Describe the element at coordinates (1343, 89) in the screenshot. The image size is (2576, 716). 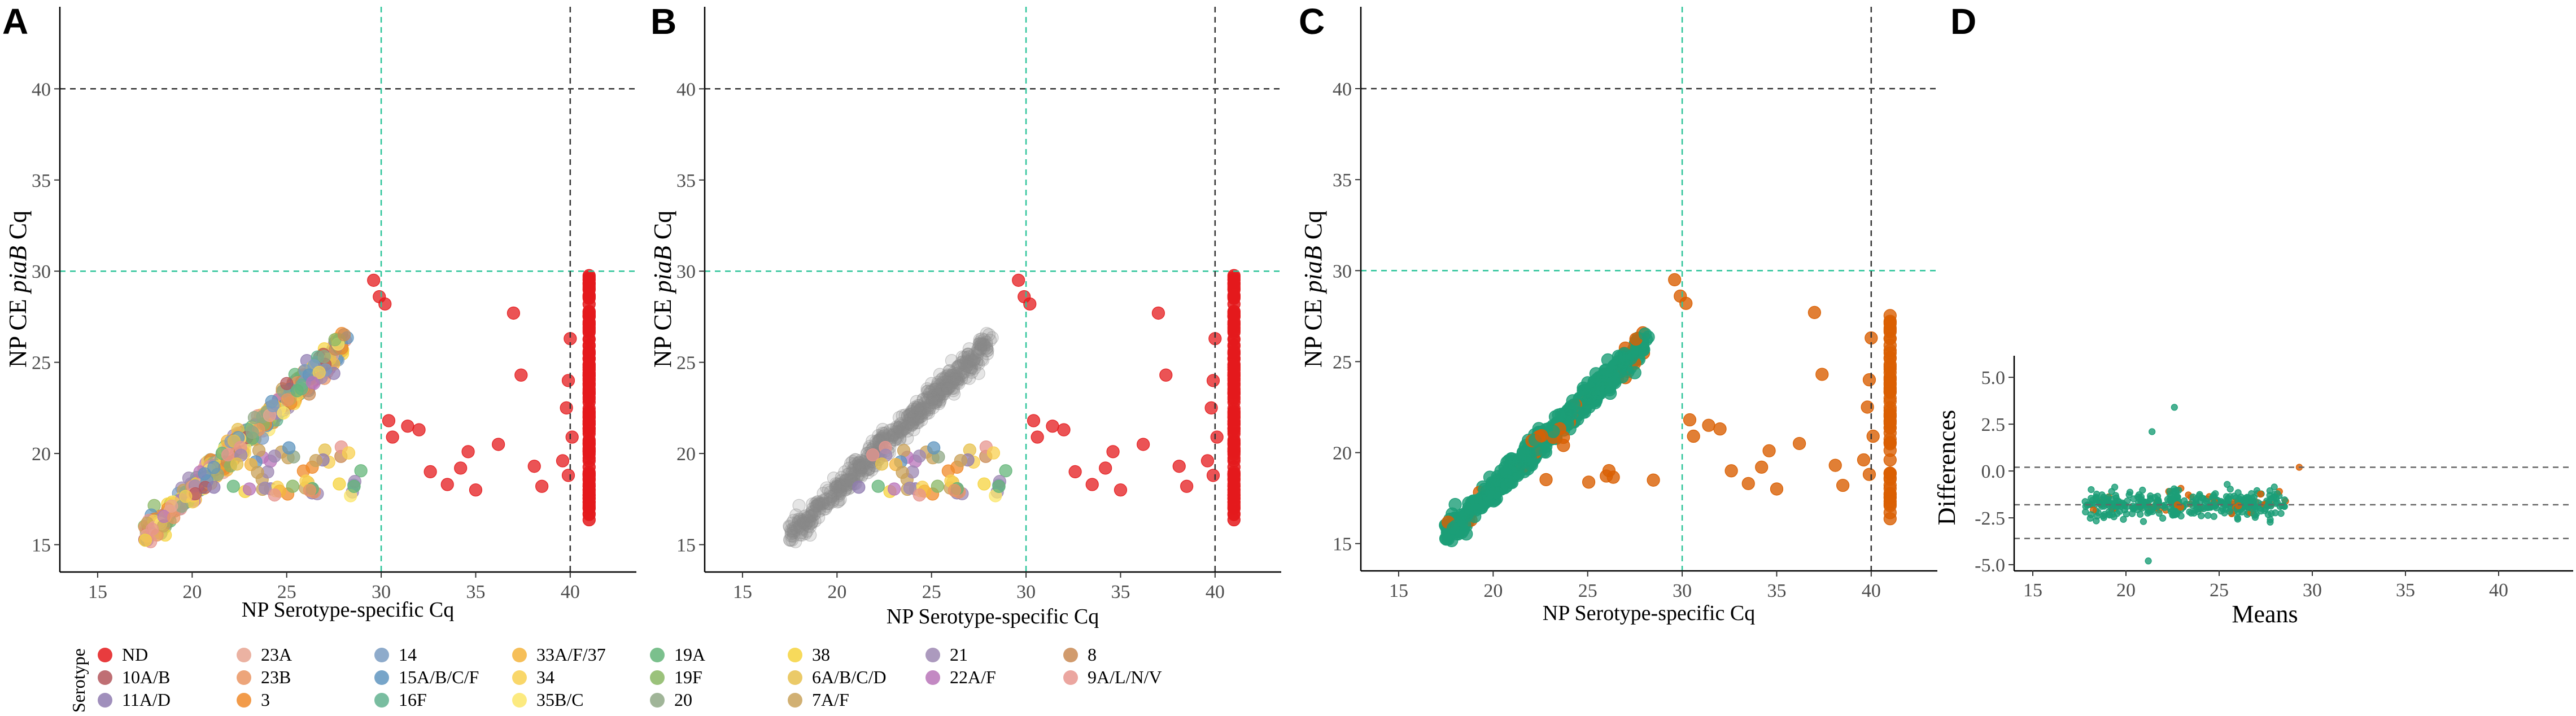
I see `y-tick-label: 40` at that location.